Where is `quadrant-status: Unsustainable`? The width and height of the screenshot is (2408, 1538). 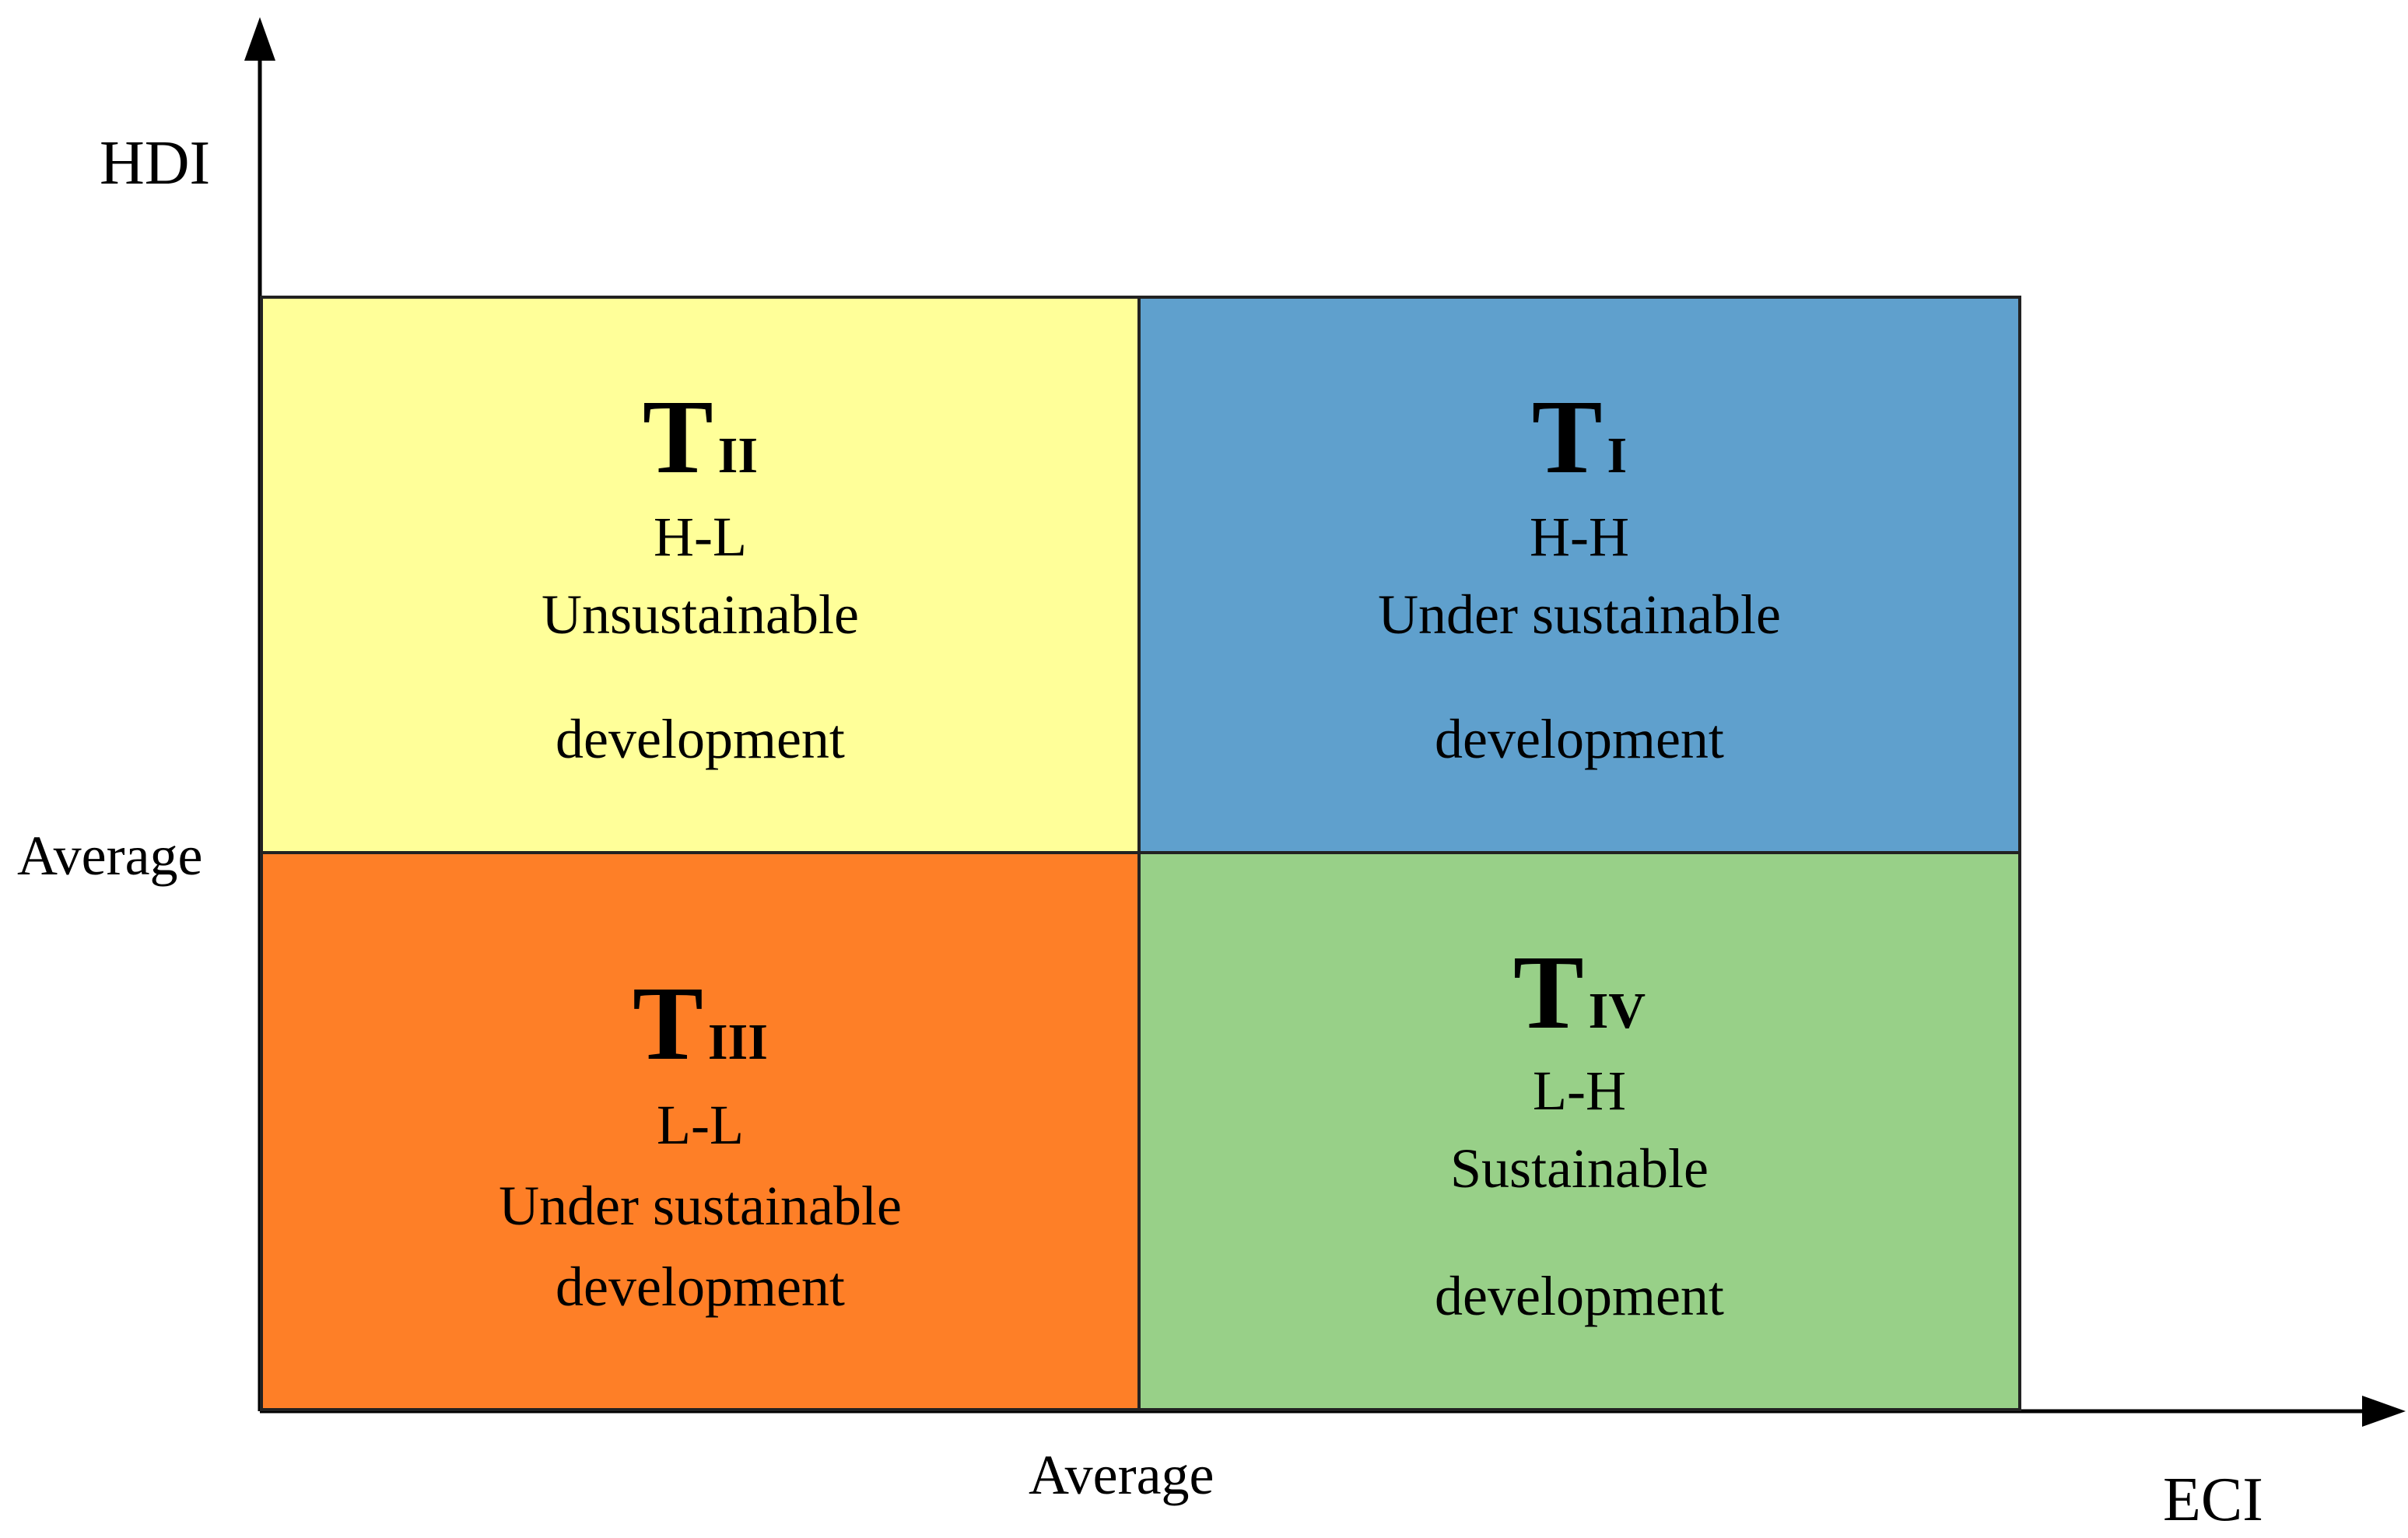 quadrant-status: Unsustainable is located at coordinates (700, 614).